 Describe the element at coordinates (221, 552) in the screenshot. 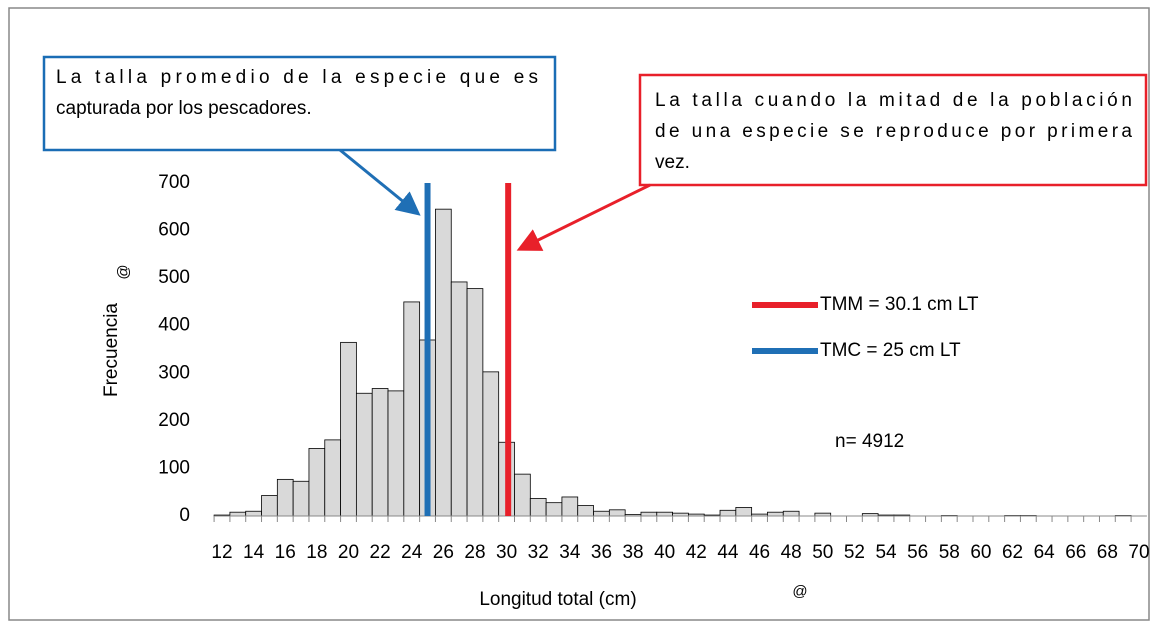

I see `x-tick-label: 12` at that location.